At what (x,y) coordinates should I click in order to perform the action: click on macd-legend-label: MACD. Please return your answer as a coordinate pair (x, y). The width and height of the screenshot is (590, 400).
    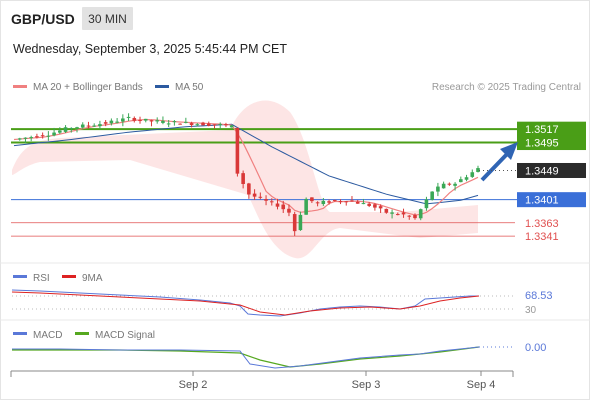
    Looking at the image, I should click on (47, 335).